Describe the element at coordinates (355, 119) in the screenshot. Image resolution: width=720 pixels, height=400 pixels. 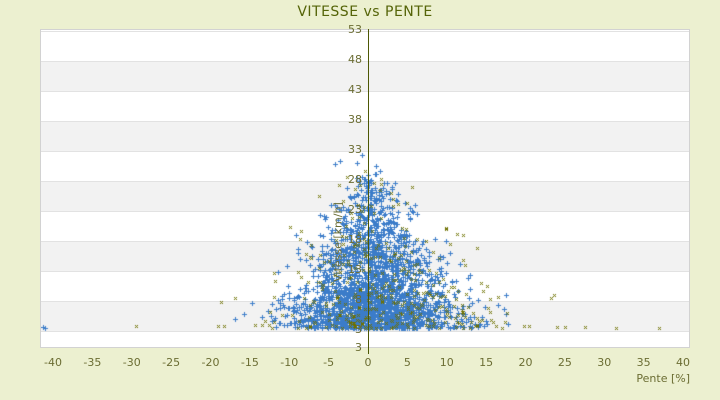
I see `y-tick-label: 38` at that location.